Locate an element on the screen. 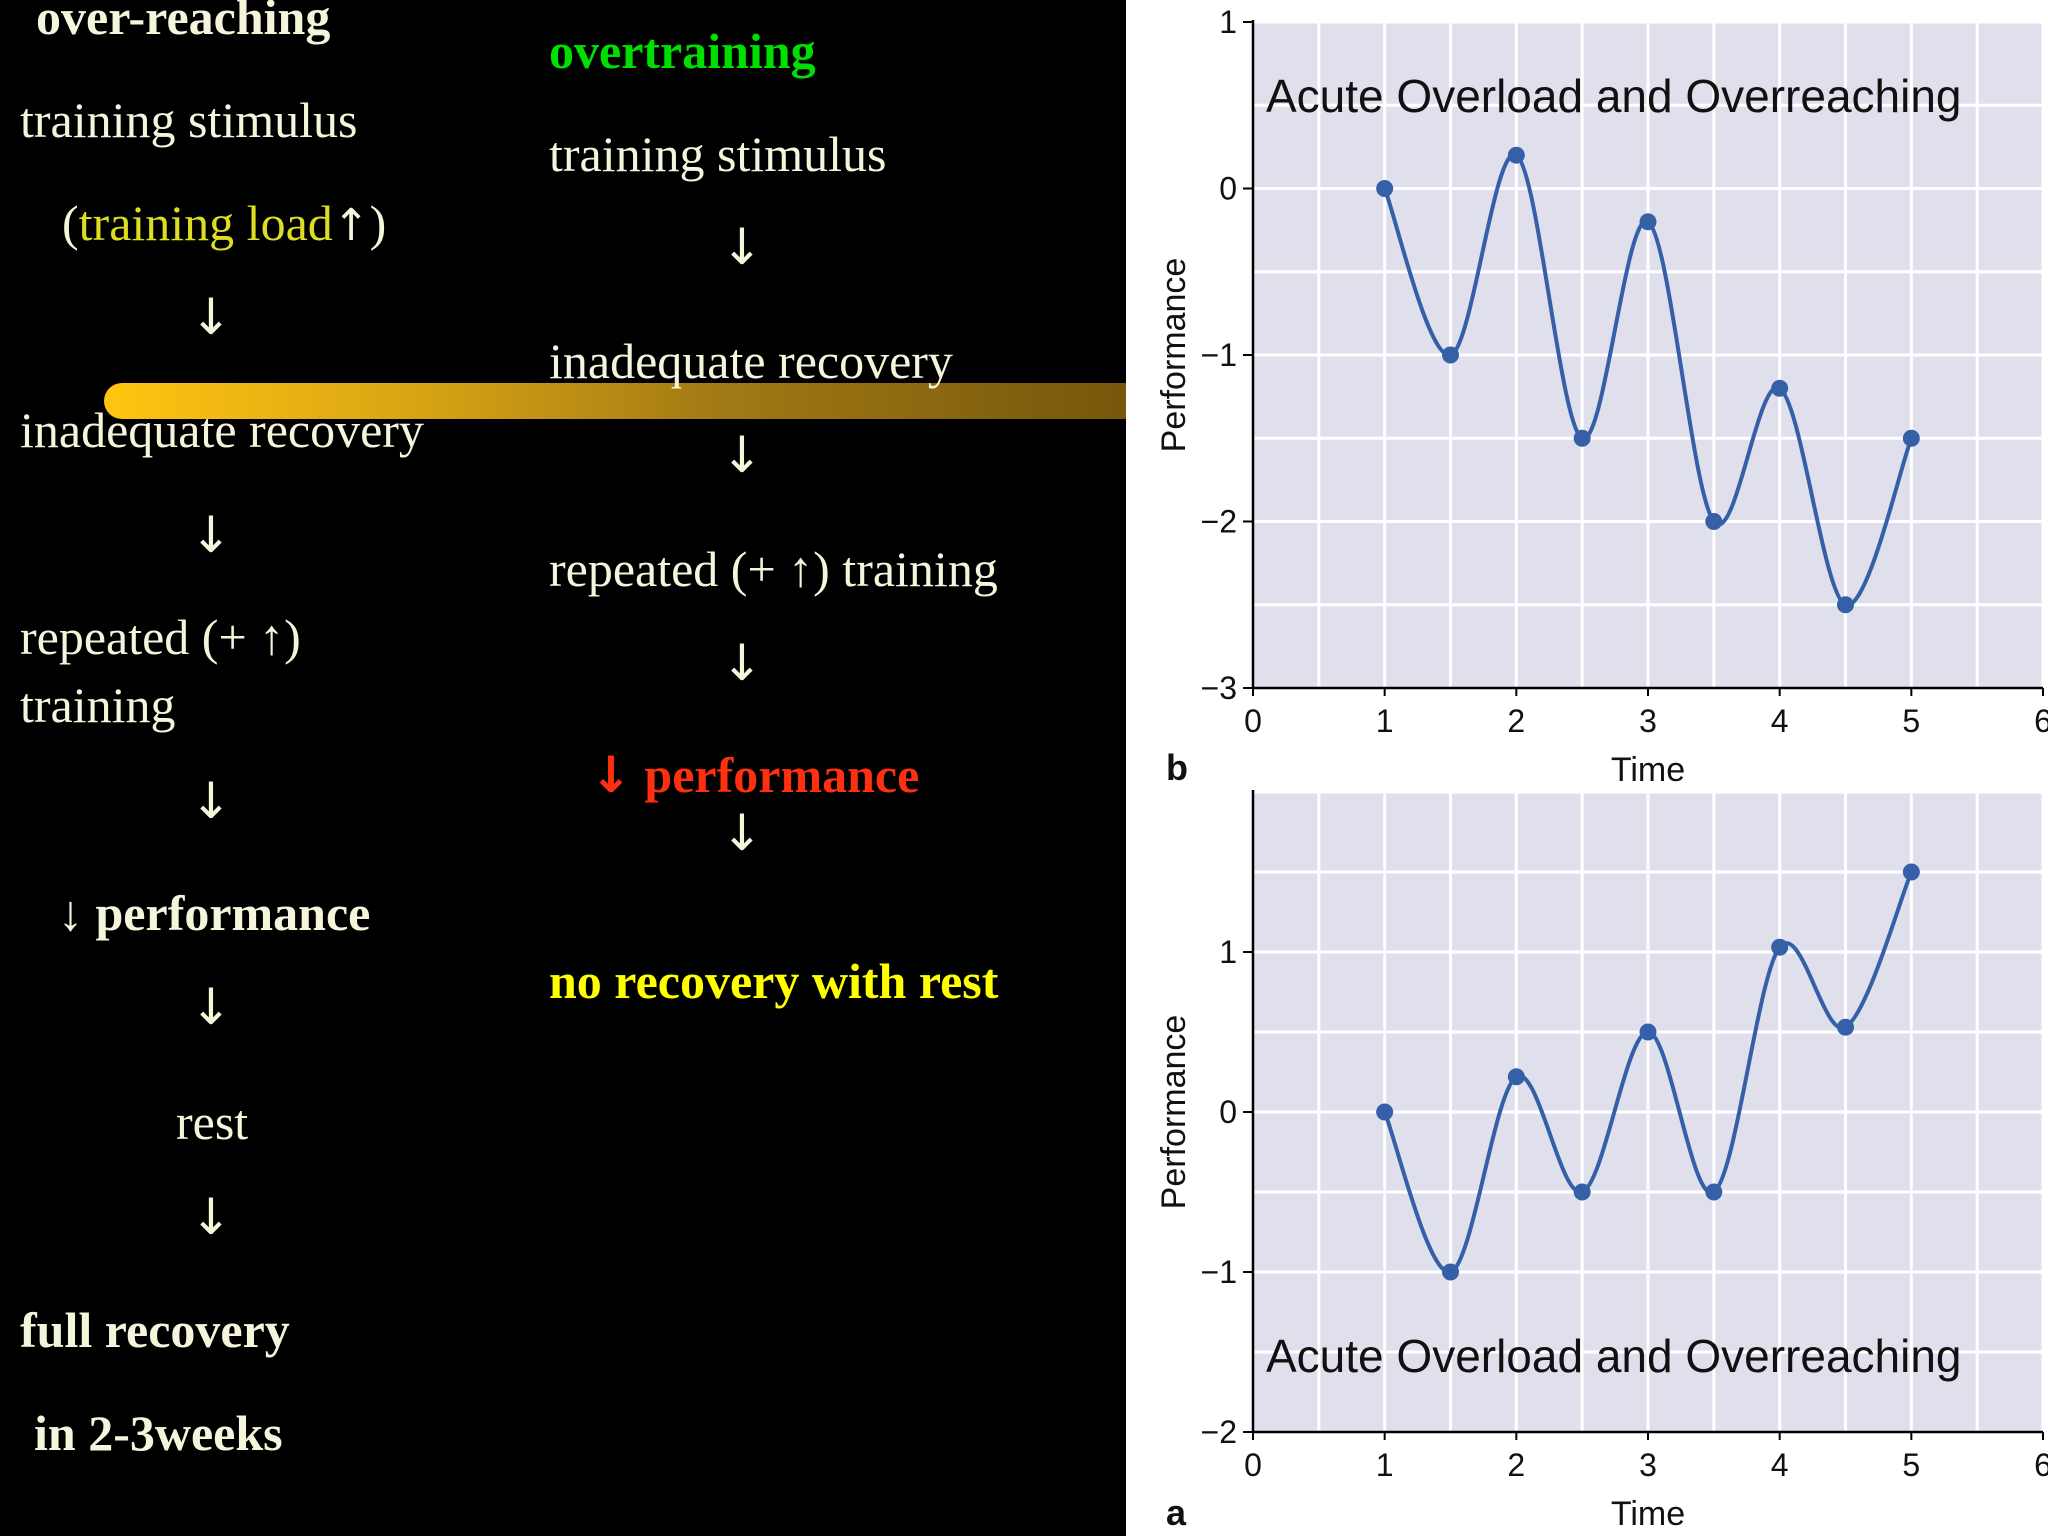  overtraining-step-stimulus: training stimulus is located at coordinates (718, 154).